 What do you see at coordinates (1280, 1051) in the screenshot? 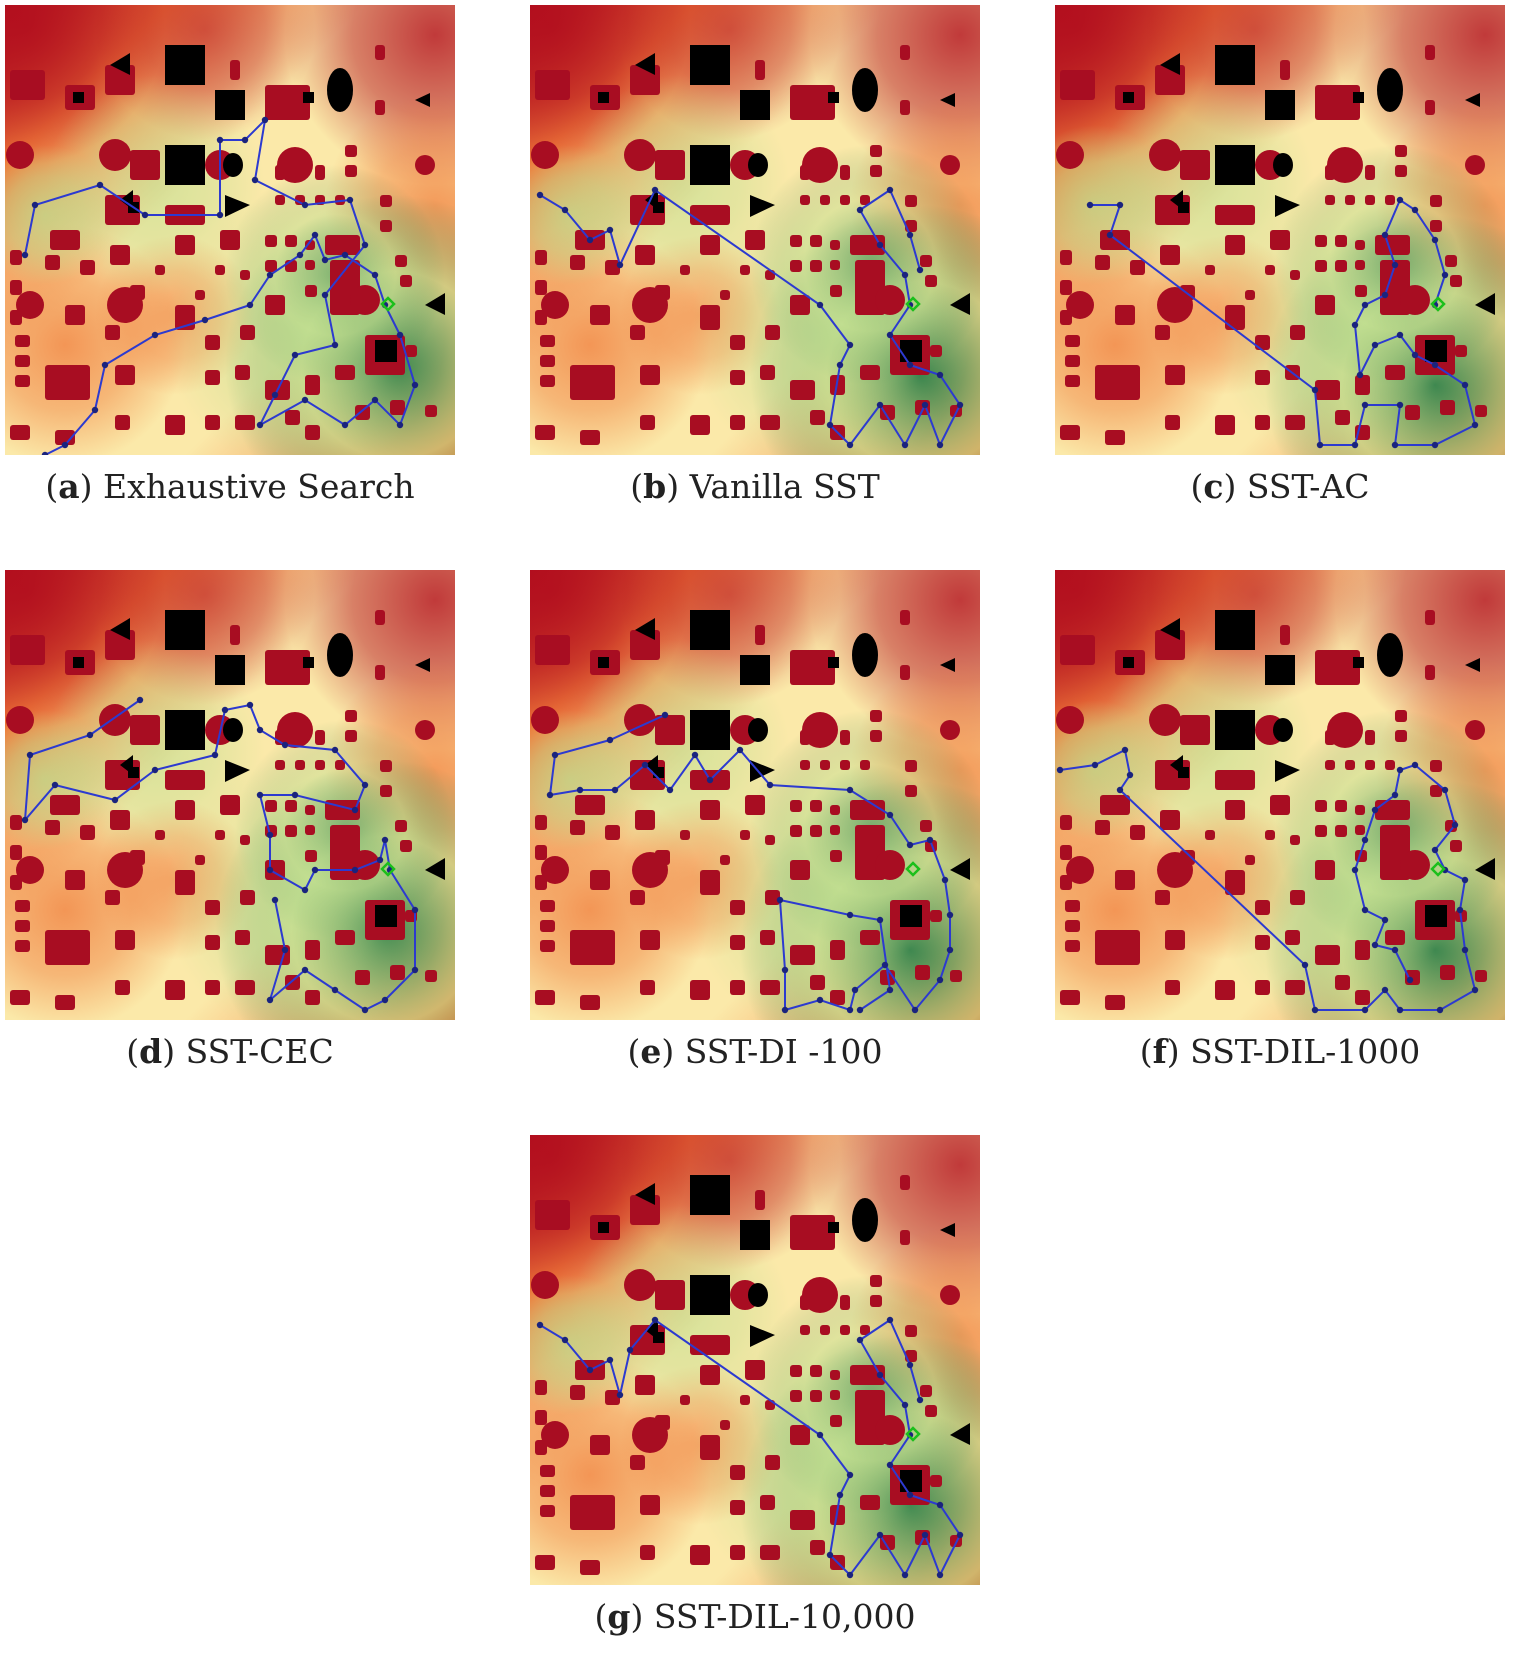
I see `caption-f: (f) SST-DIL-1000` at bounding box center [1280, 1051].